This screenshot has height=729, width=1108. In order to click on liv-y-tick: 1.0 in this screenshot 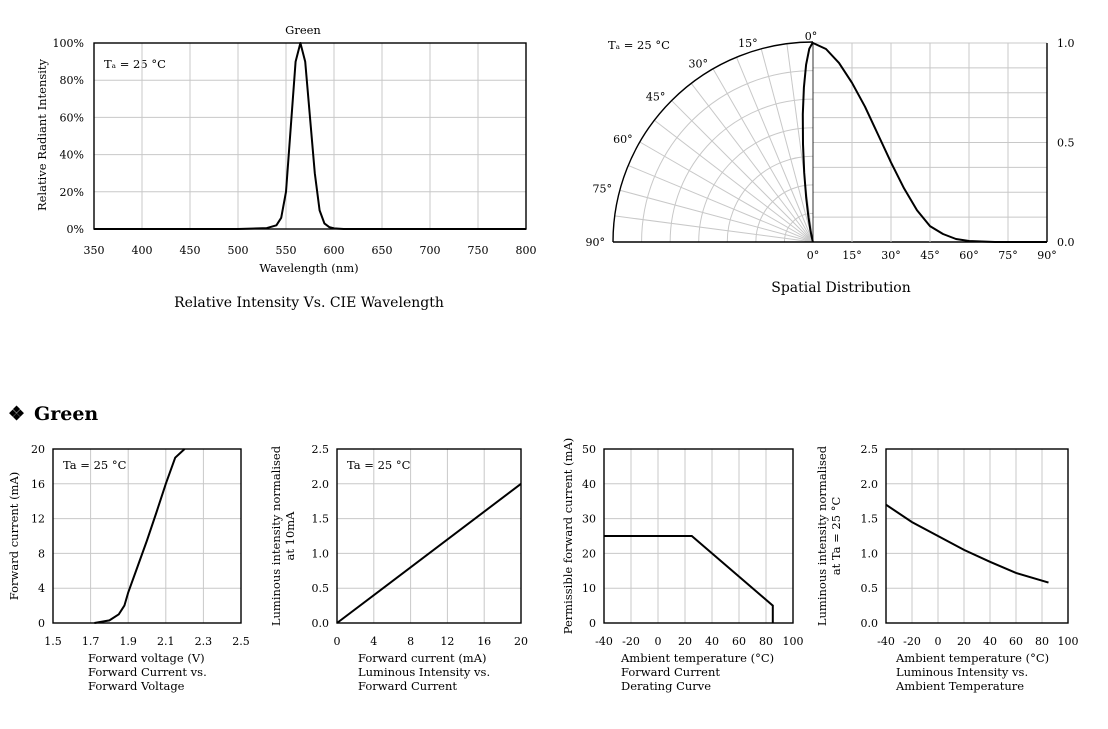, I will do `click(321, 553)`.